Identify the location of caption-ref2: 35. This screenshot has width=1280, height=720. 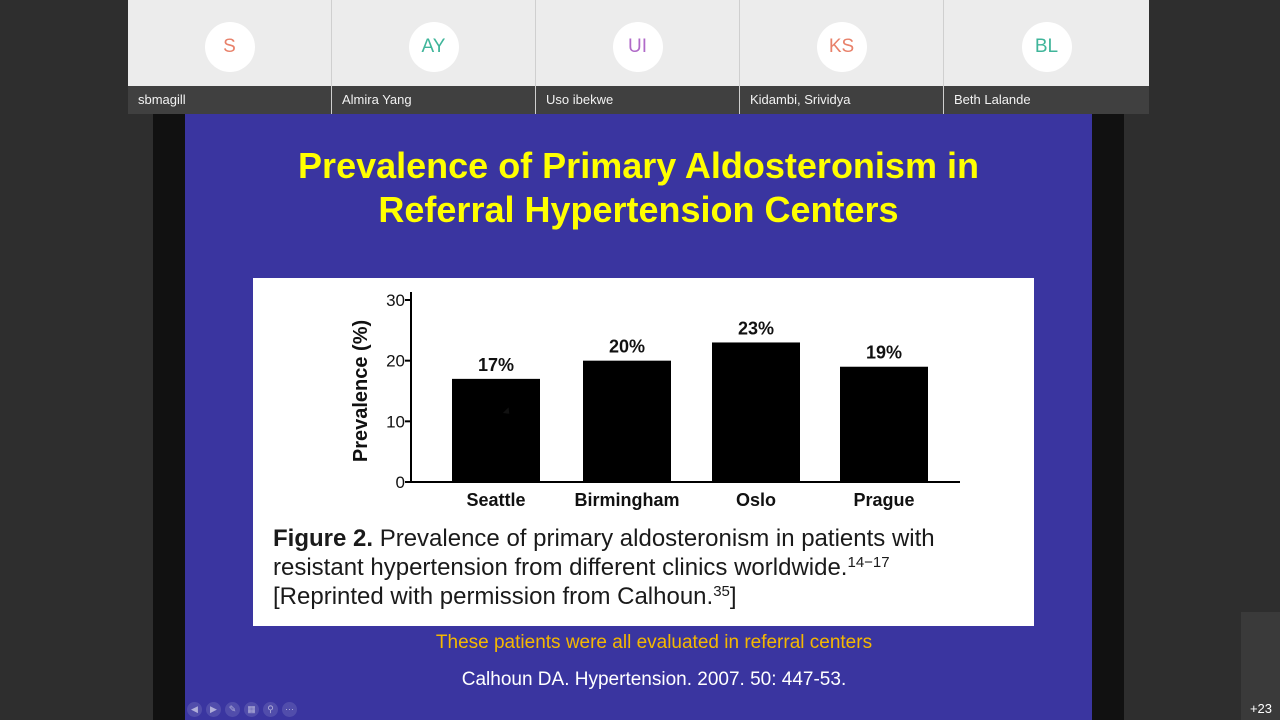
(721, 591).